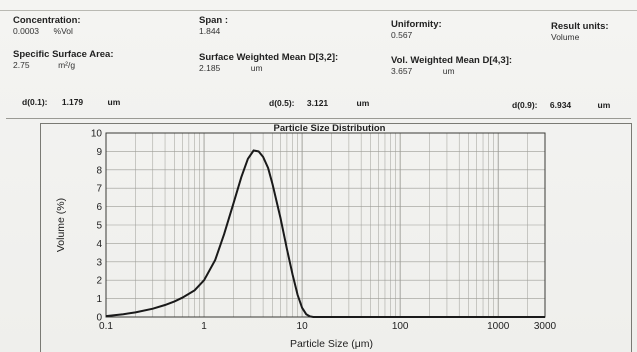 Image resolution: width=637 pixels, height=352 pixels. Describe the element at coordinates (416, 24) in the screenshot. I see `uniformity-label: Uniformity:` at that location.